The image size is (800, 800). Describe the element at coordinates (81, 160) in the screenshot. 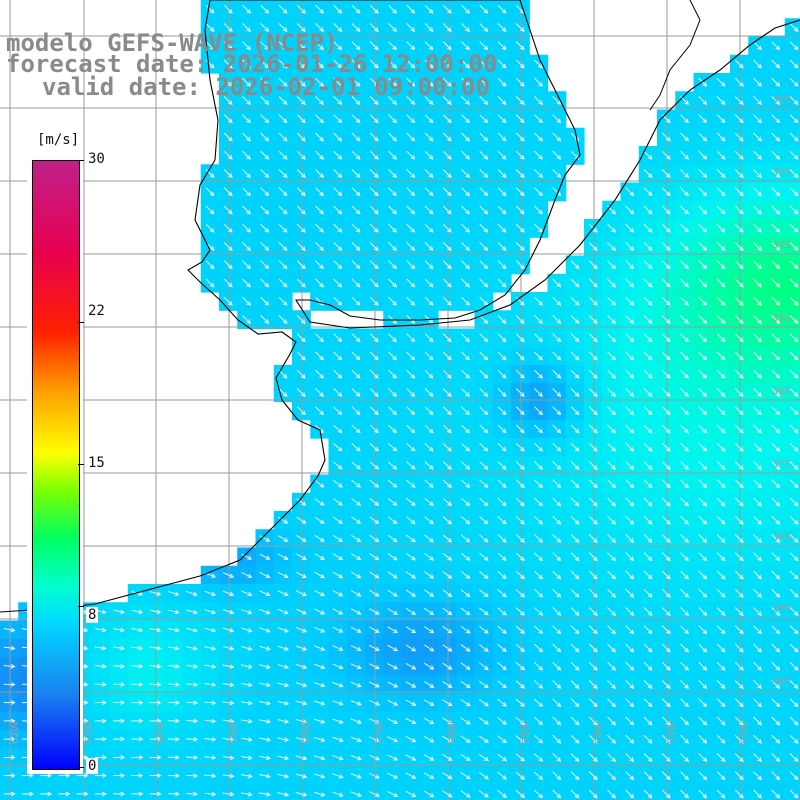

I see `colorbar-tick-mark` at that location.